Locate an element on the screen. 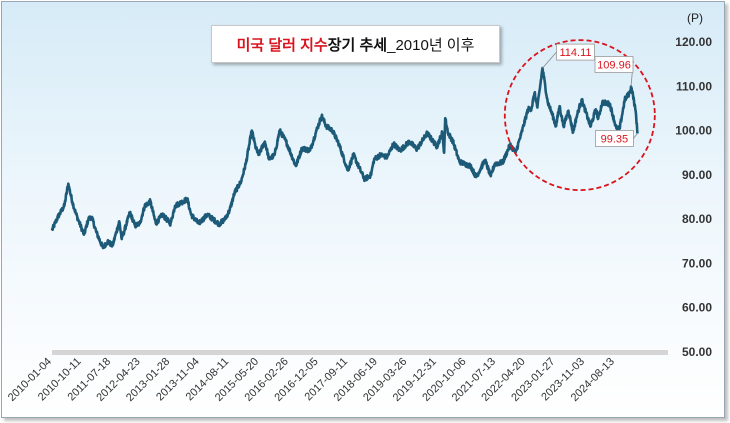  y-tick-label: 120.00 is located at coordinates (693, 42).